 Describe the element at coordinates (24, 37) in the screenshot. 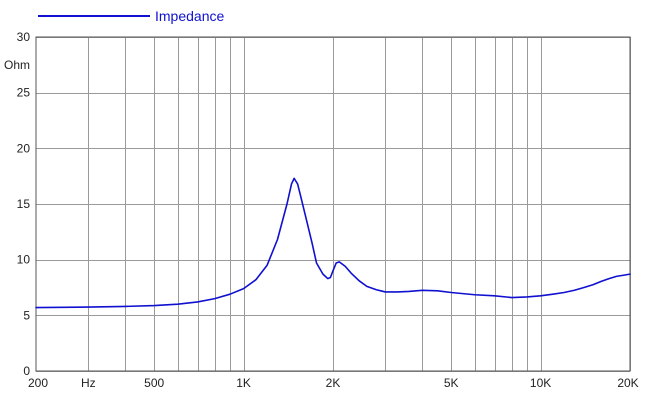

I see `y-tick-label: 30` at that location.